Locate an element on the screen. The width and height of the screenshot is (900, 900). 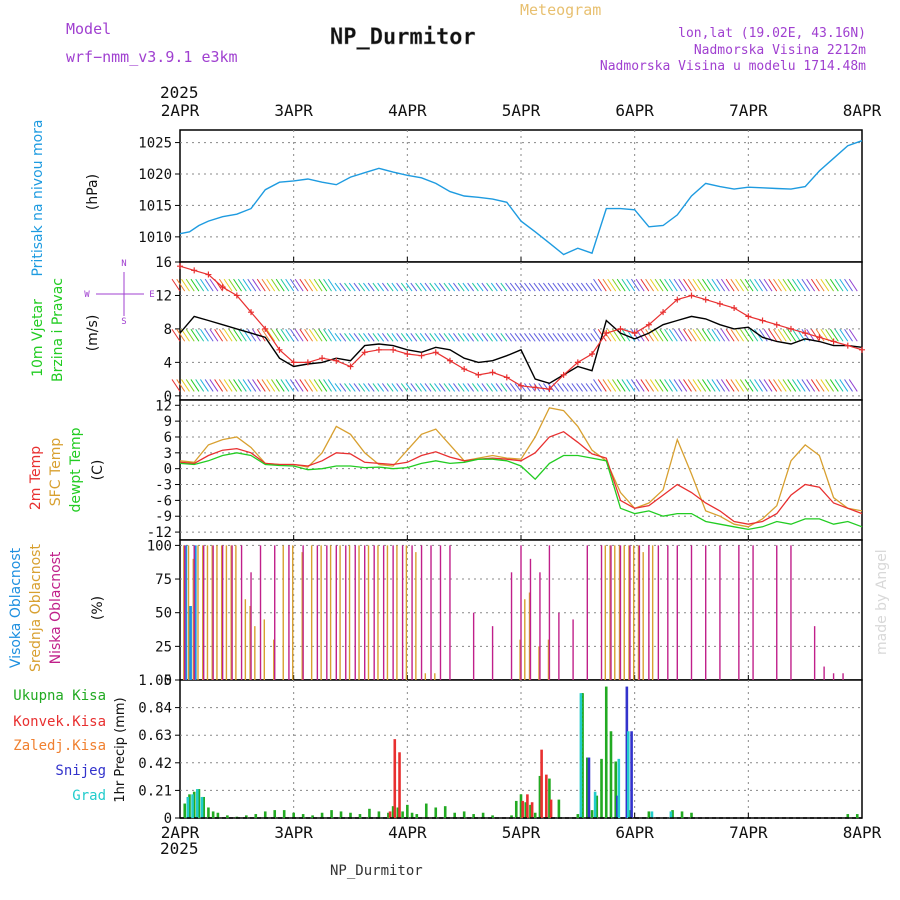
altitude-label: Nadmorska Visina 2212m is located at coordinates (780, 50).